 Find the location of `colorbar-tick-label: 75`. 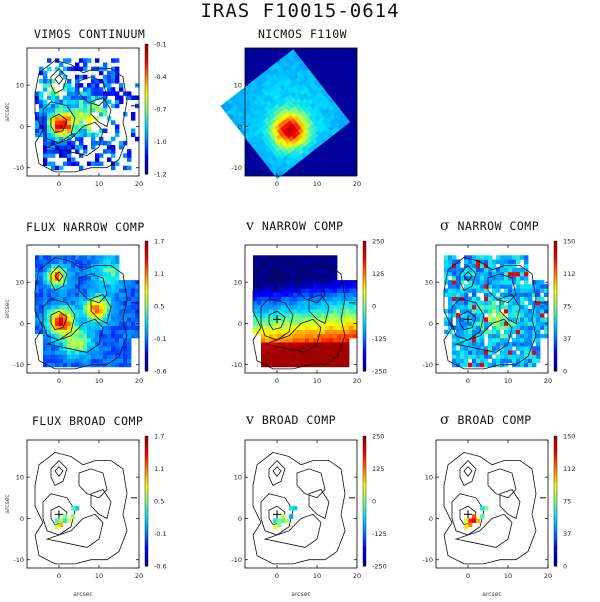

colorbar-tick-label: 75 is located at coordinates (567, 307).